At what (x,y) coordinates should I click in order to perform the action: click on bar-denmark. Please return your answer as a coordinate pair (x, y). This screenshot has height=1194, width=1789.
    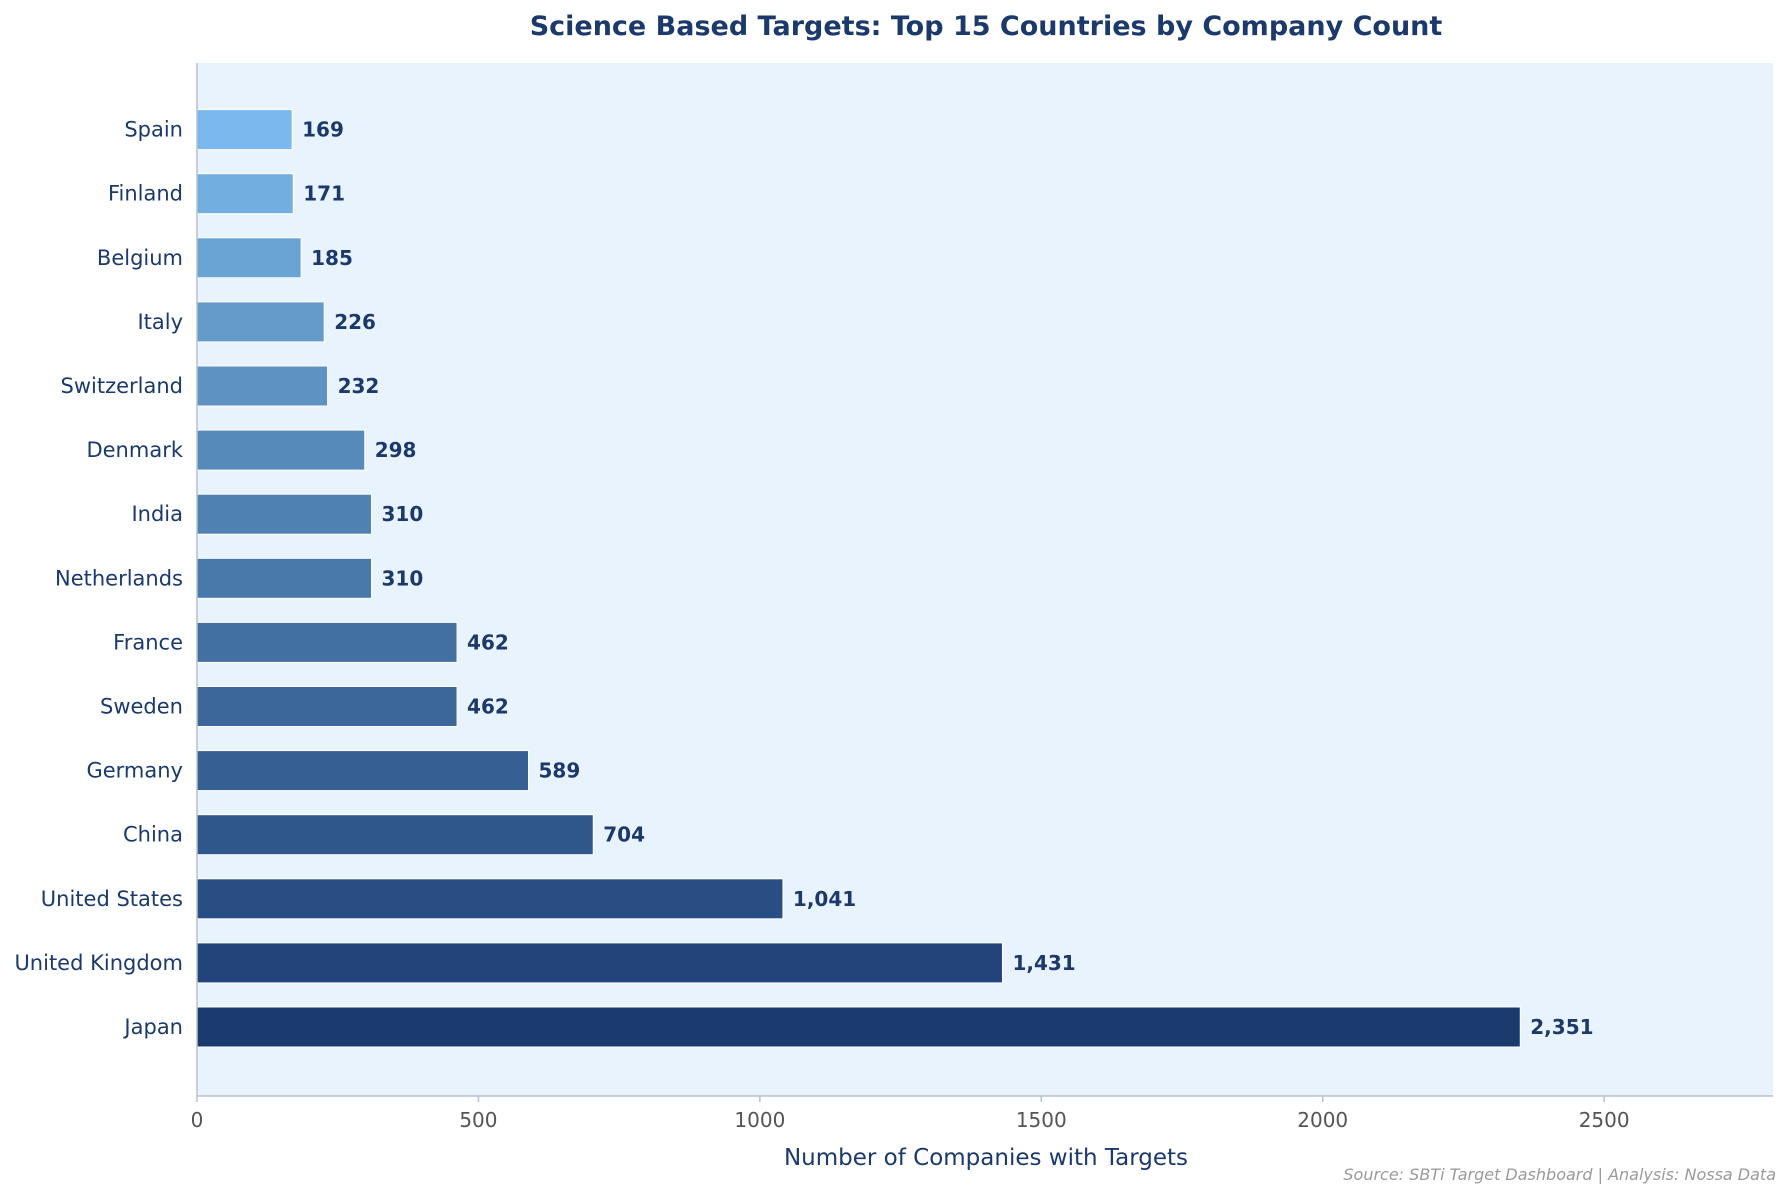
    Looking at the image, I should click on (281, 450).